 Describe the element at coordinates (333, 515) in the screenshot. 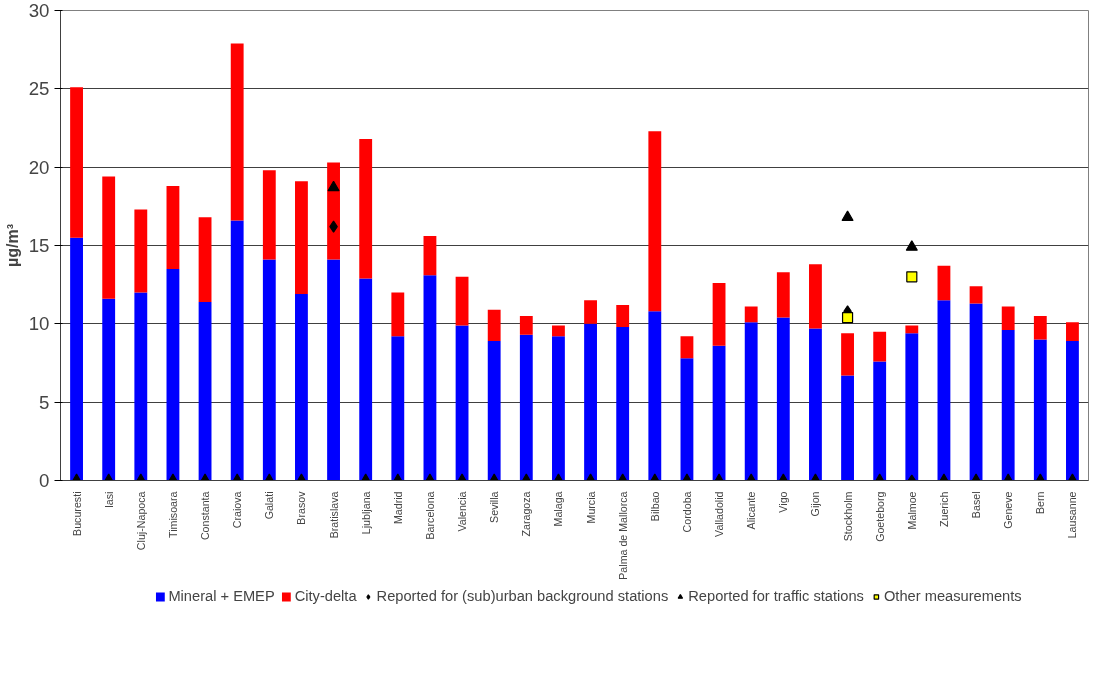

I see `x-tick-label: Bratislava` at that location.